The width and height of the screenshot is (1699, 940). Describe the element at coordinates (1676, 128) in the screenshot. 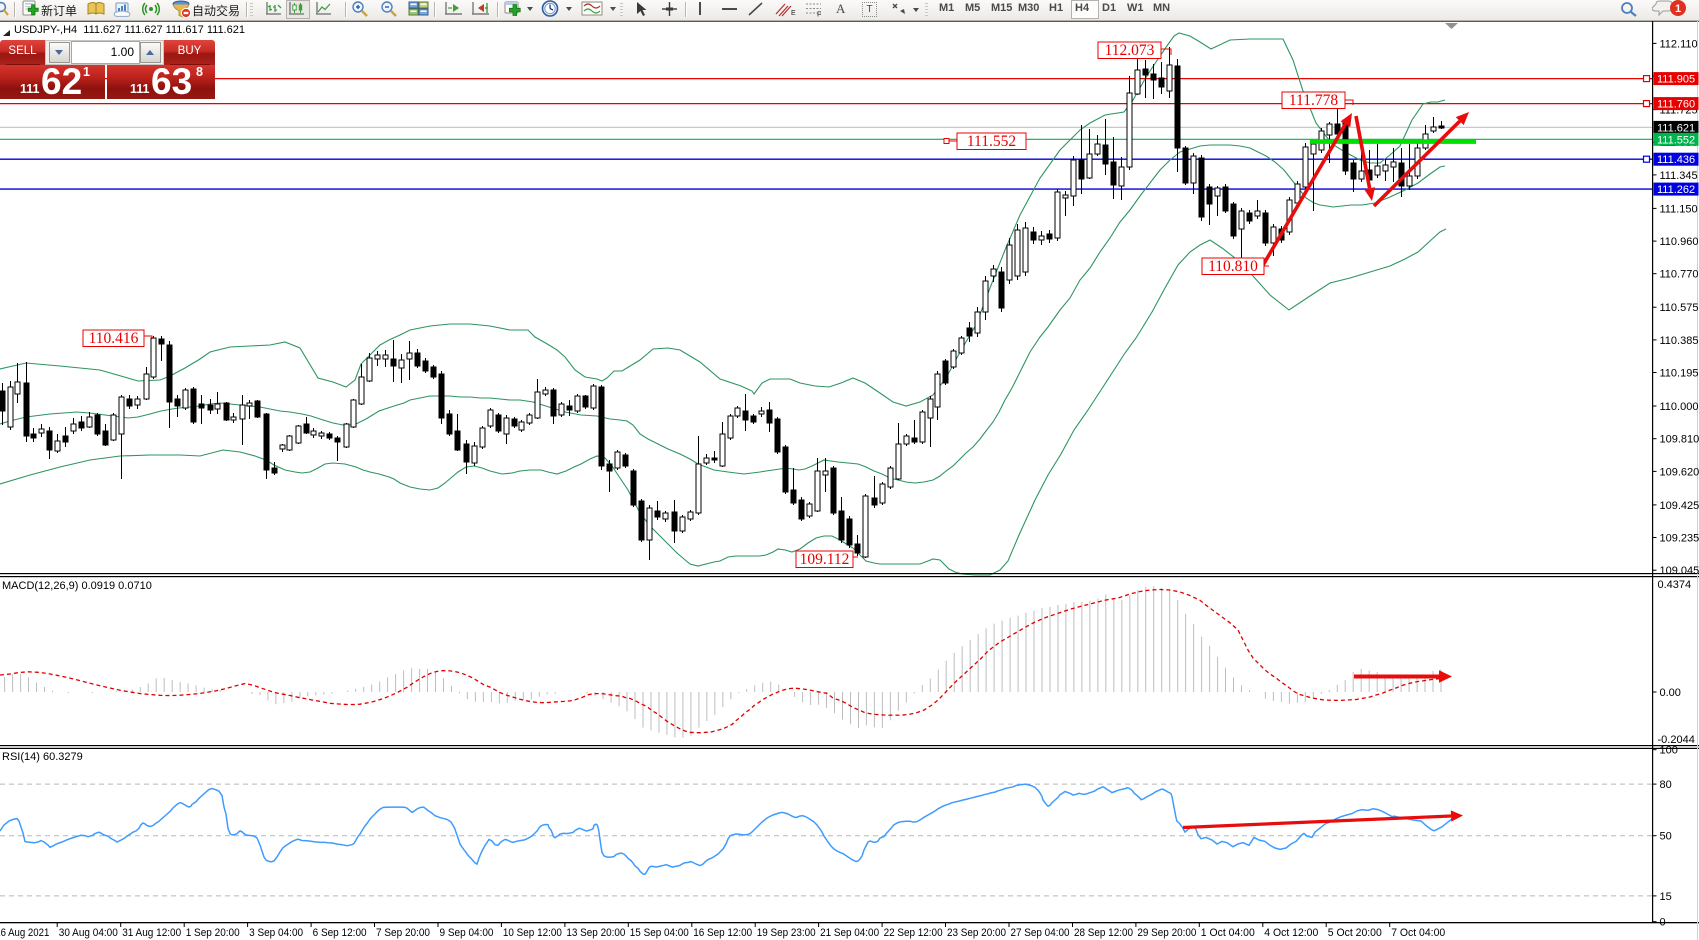

I see `svg-text: 111.621` at that location.